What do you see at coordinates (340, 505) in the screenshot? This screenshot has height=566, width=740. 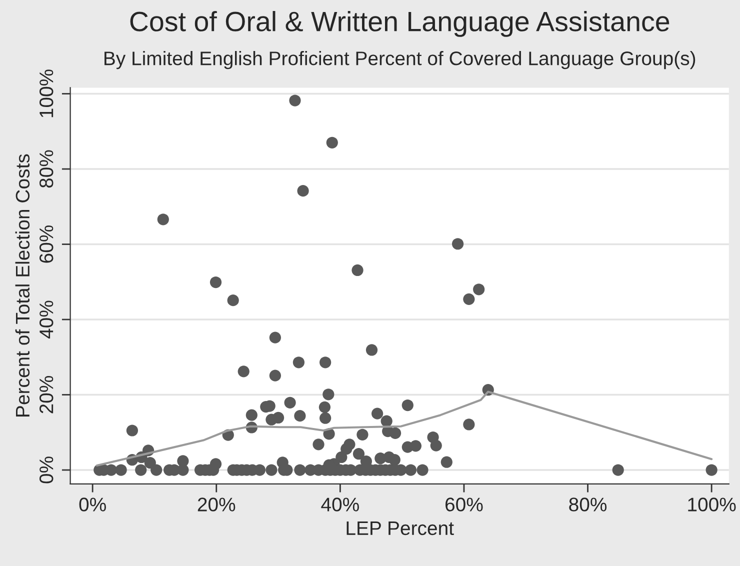 I see `x-tick-label: 40%` at bounding box center [340, 505].